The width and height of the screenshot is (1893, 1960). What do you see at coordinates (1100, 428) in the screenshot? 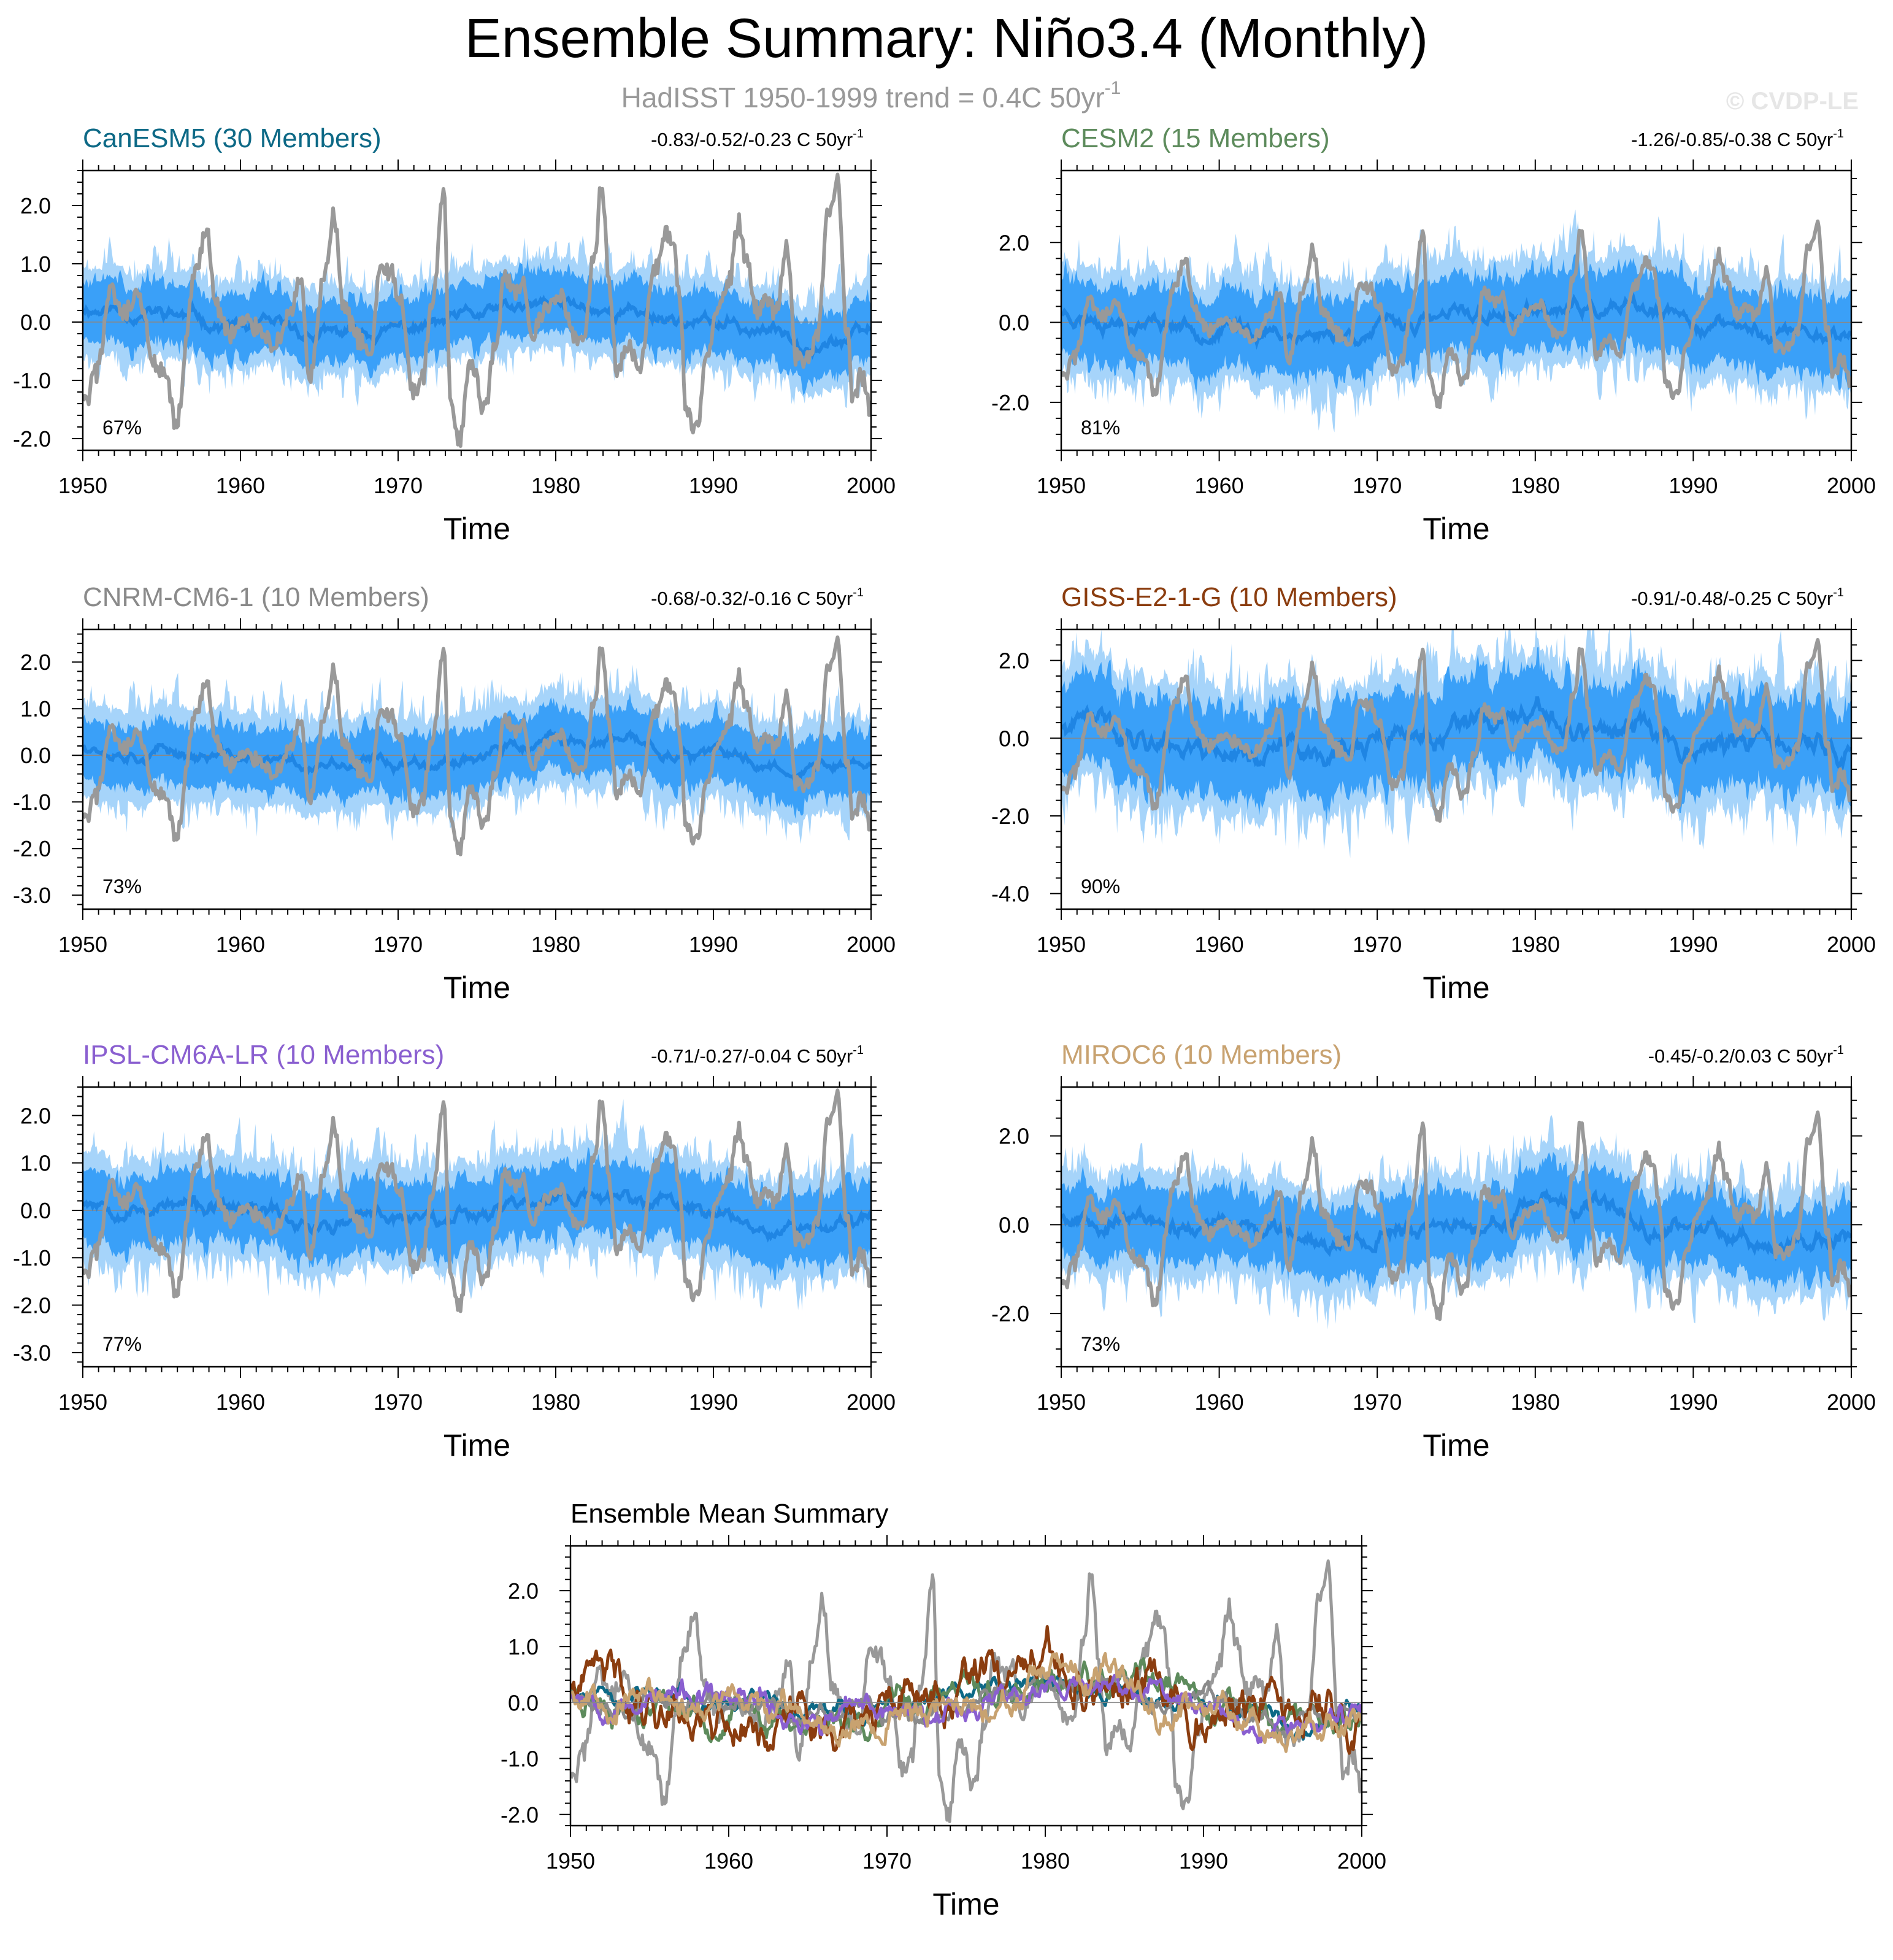
I see `percent-label: 81%` at bounding box center [1100, 428].